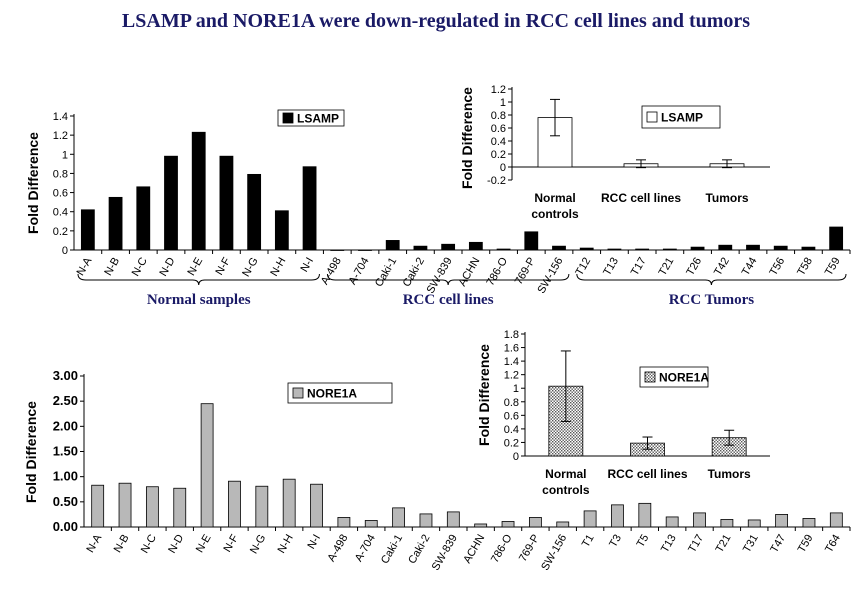  What do you see at coordinates (496, 181) in the screenshot?
I see `y-tick-label: -0.2` at bounding box center [496, 181].